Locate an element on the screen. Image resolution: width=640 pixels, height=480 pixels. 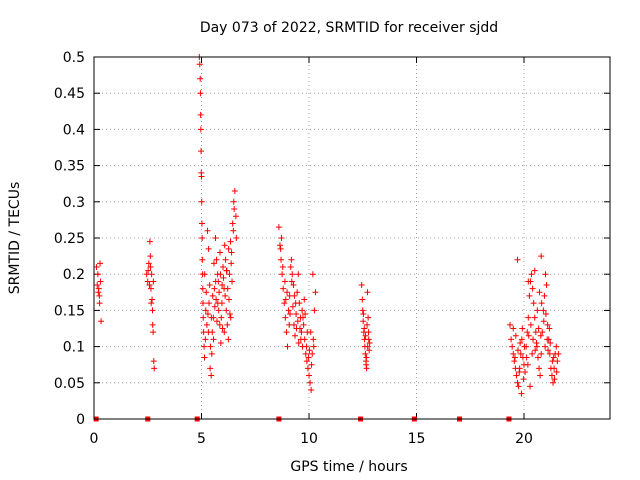
y-tick-label: 0.3 is located at coordinates (74, 203).